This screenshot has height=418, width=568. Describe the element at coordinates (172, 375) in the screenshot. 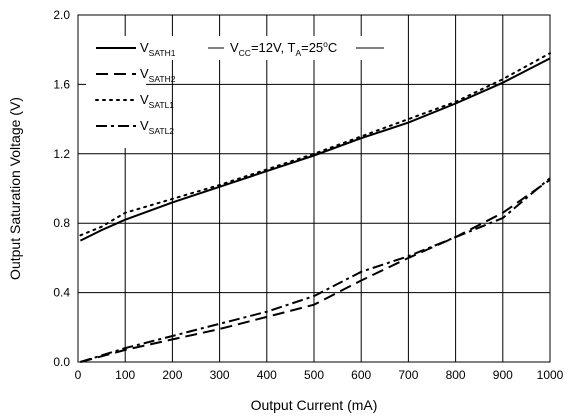

I see `x-tick-label: 200` at that location.